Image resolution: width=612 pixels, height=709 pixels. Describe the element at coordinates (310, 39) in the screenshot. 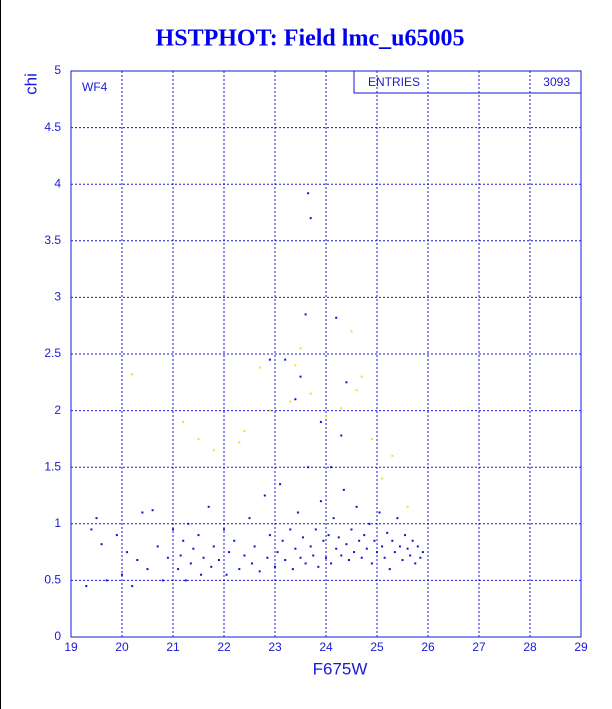

I see `chart-title: HSTPHOT: Field lmc_u65005` at that location.